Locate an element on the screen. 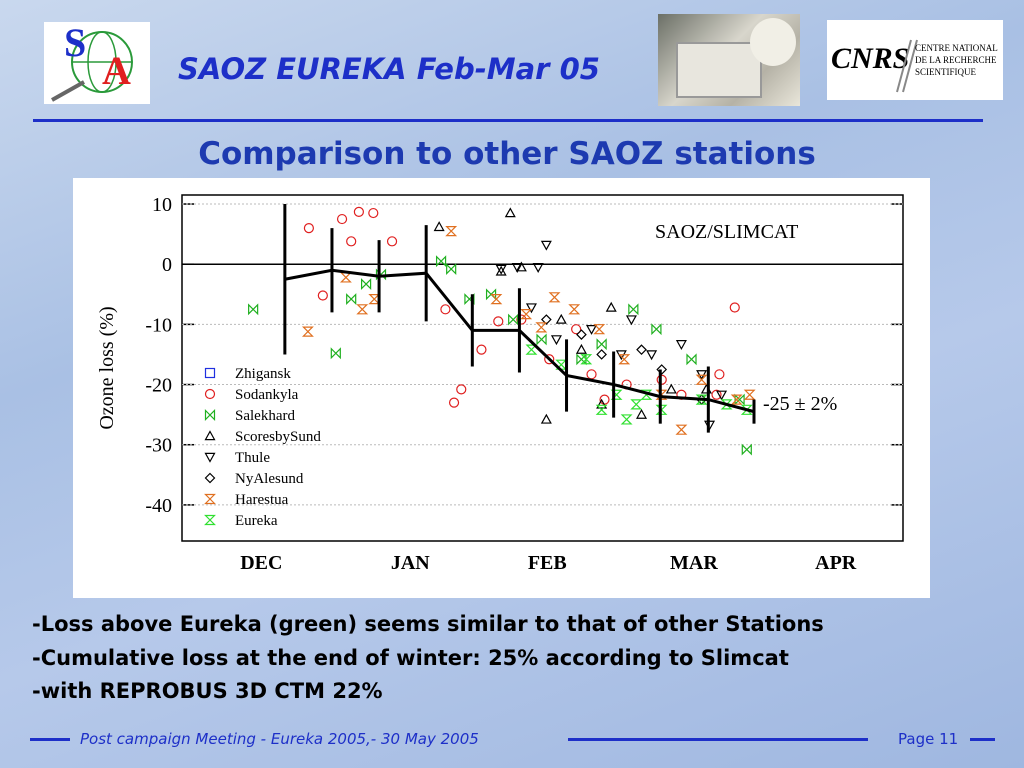 The height and width of the screenshot is (768, 1024). page-number: Page 11 is located at coordinates (928, 739).